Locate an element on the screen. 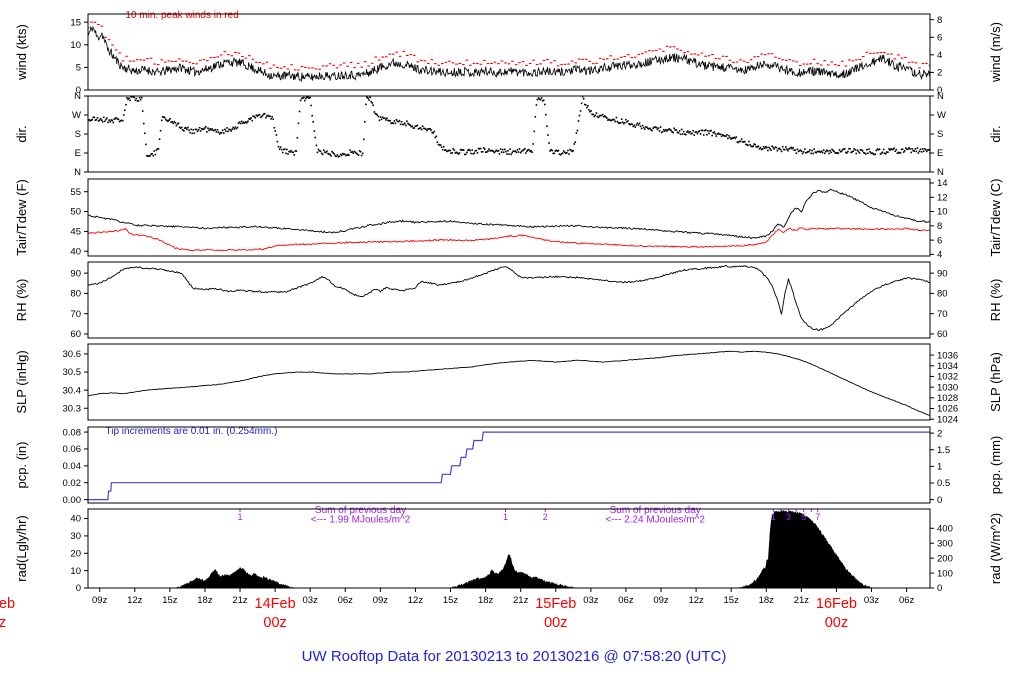 Image resolution: width=1024 pixels, height=700 pixels. right-tick-label: 400 is located at coordinates (945, 528).